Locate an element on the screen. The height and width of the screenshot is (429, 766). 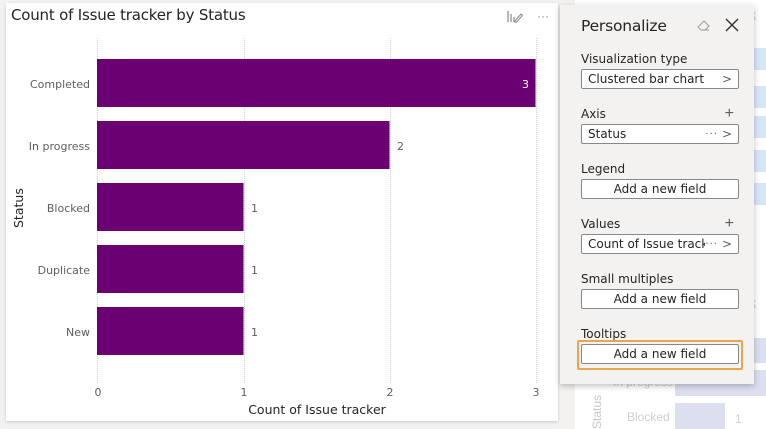
legend-label: Legend is located at coordinates (603, 169).